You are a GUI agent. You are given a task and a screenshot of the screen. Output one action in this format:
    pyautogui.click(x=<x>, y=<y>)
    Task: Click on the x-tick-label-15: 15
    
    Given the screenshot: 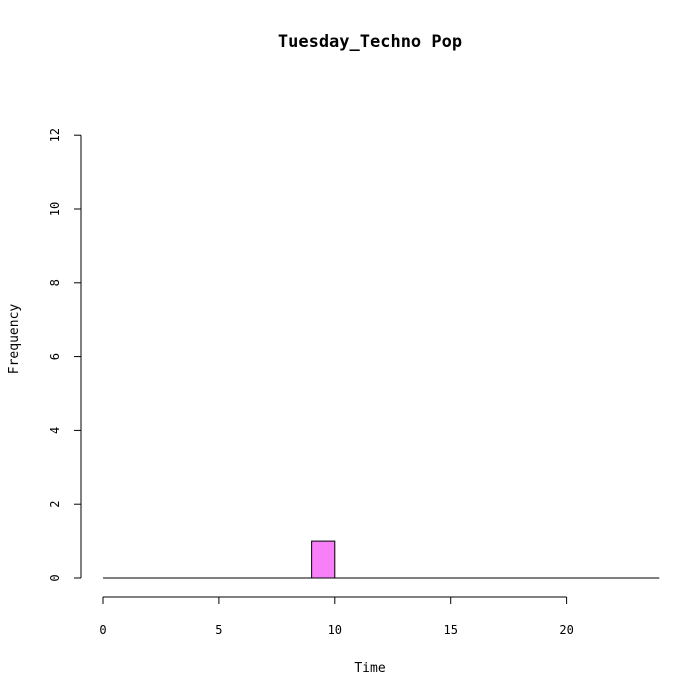 What is the action you would take?
    pyautogui.click(x=450, y=630)
    